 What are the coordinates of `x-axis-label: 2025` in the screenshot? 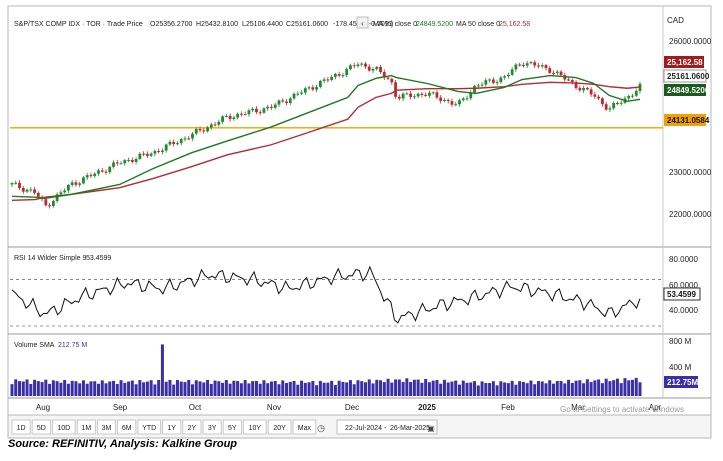 It's located at (427, 407).